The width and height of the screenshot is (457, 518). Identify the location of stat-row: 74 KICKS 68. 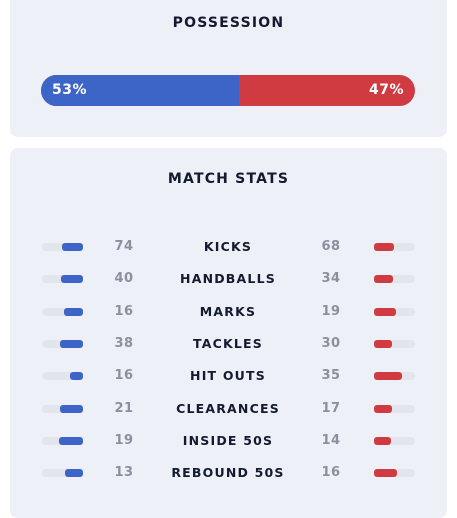
(228, 247).